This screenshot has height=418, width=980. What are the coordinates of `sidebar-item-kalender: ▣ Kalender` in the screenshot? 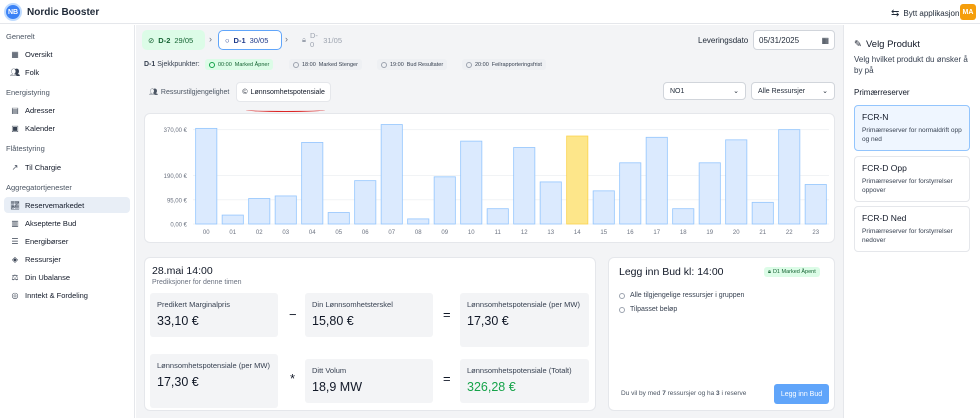 It's located at (67, 128).